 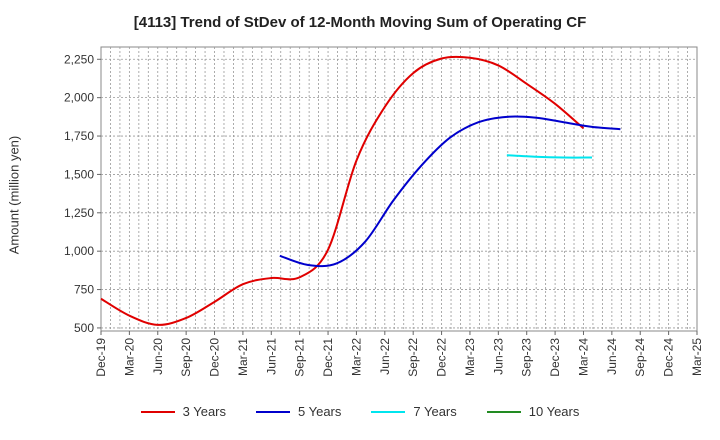 What do you see at coordinates (527, 357) in the screenshot?
I see `x-tick-label: Sep-23` at bounding box center [527, 357].